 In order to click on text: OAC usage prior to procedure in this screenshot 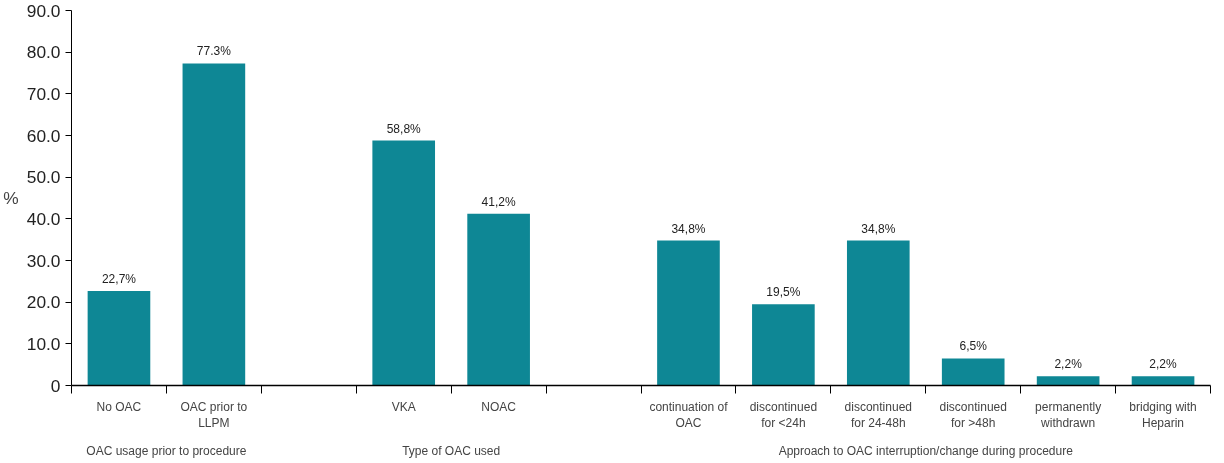, I will do `click(166, 450)`.